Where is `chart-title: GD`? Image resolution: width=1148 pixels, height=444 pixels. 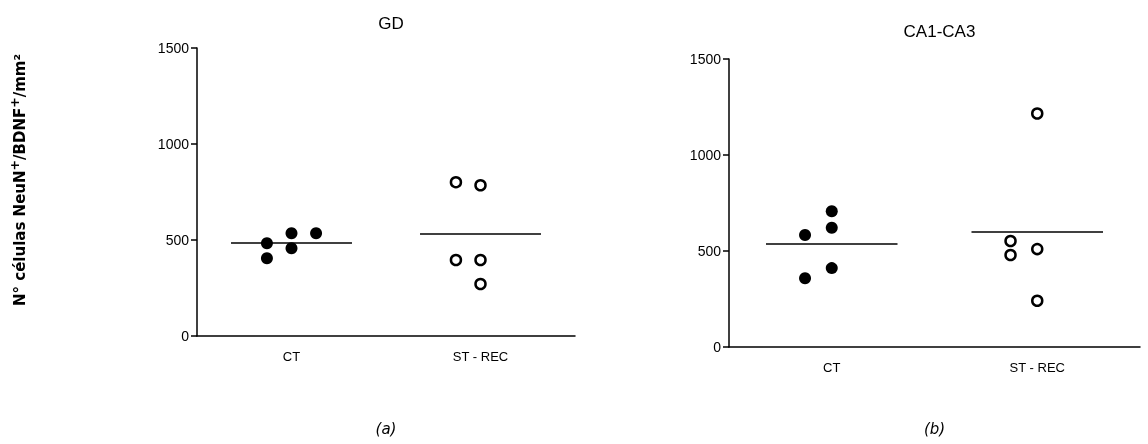 chart-title: GD is located at coordinates (391, 23).